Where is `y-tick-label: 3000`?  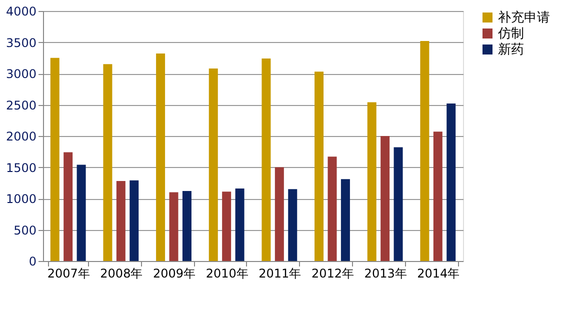 y-tick-label: 3000 is located at coordinates (21, 74).